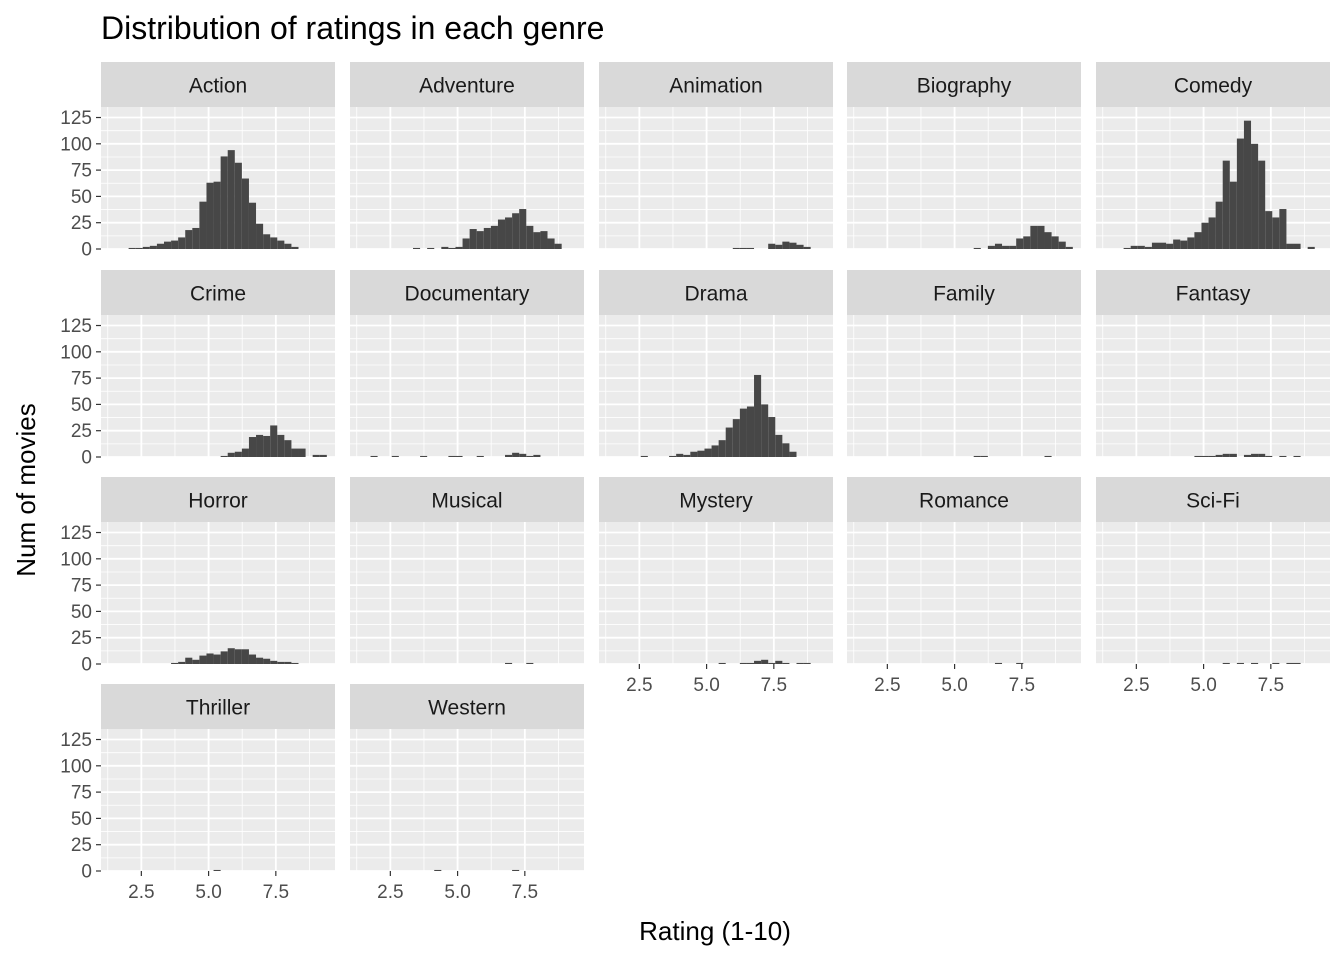 The width and height of the screenshot is (1344, 960). I want to click on y-tick-label: 50, so click(81, 612).